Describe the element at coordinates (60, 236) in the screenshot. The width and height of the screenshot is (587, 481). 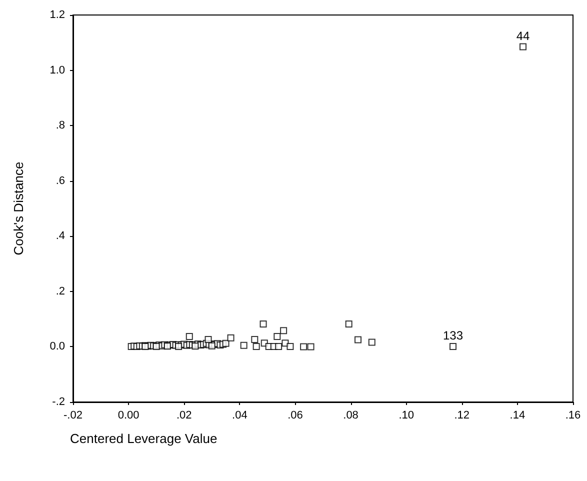
I see `y-tick-label: .4` at that location.